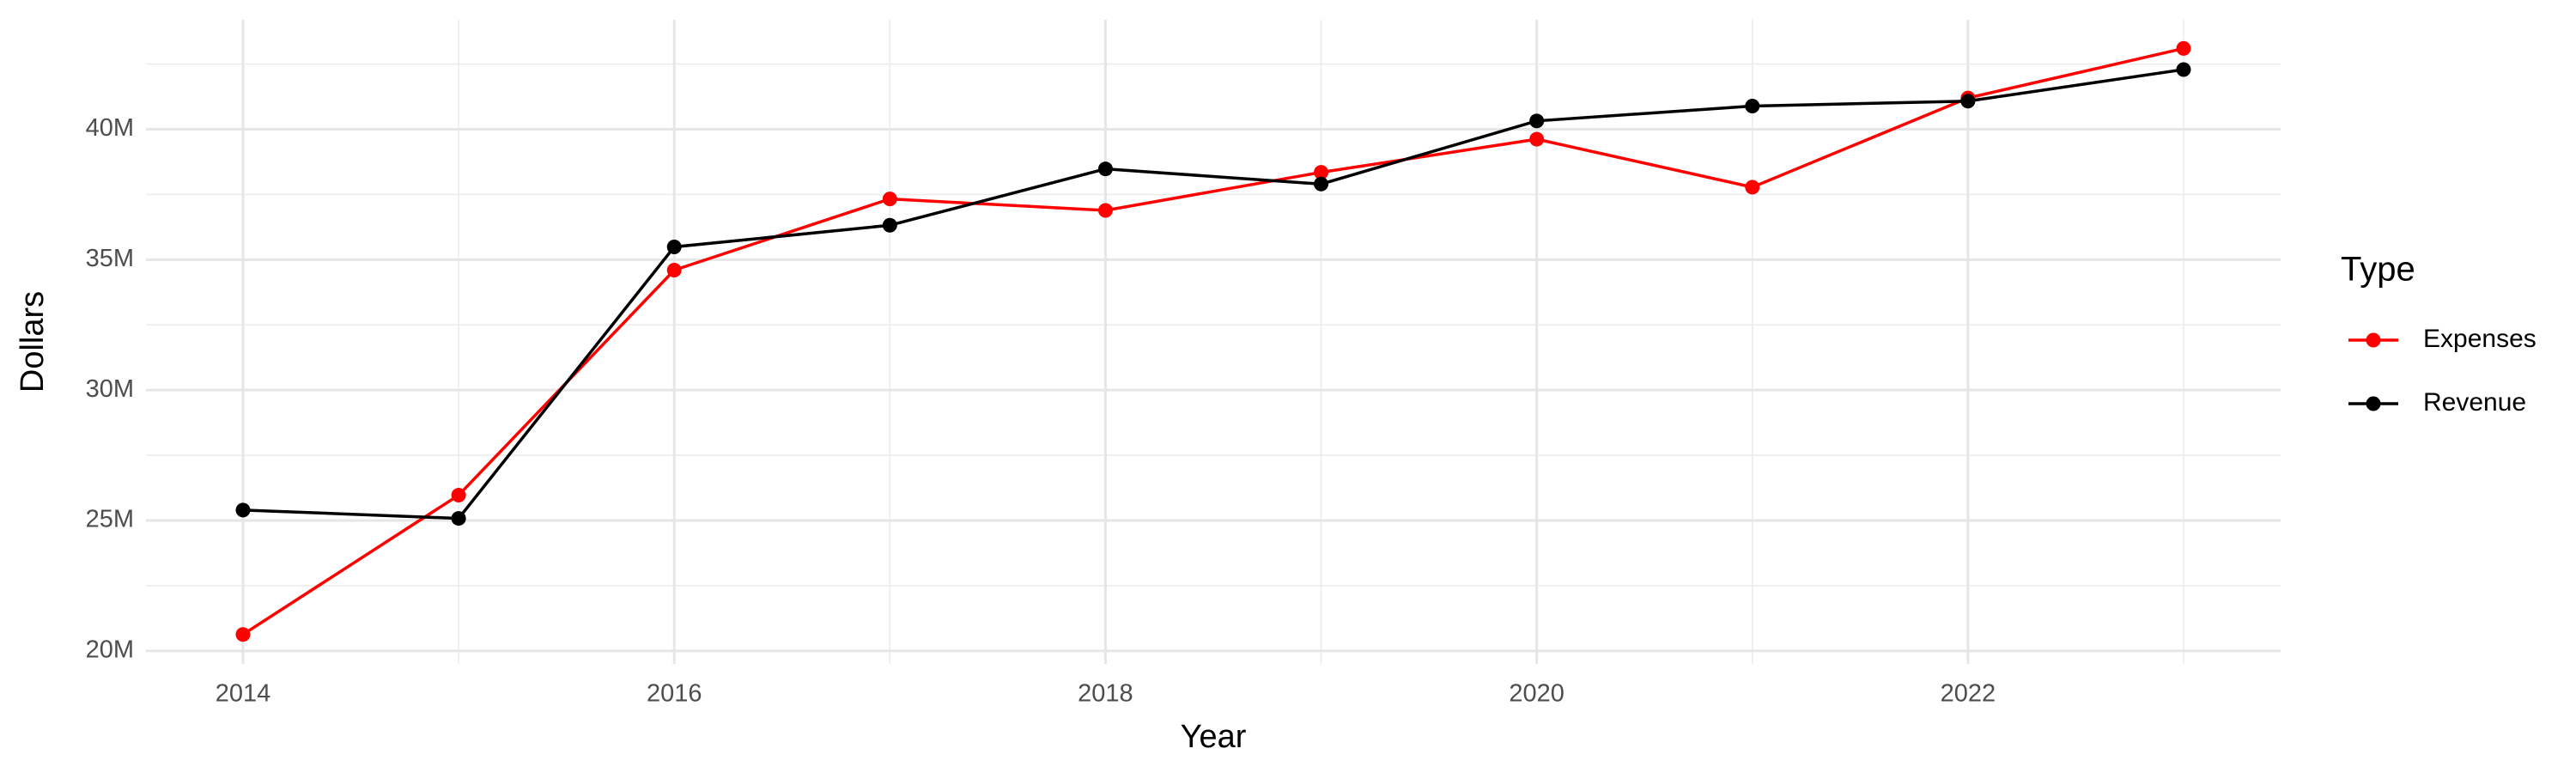 The height and width of the screenshot is (773, 2576). I want to click on y-tick-label: 35M, so click(110, 258).